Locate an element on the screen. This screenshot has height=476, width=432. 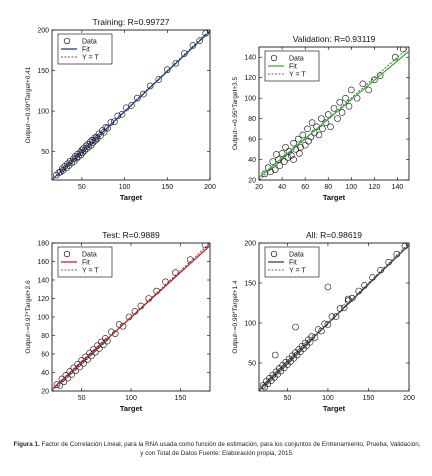
y-tick-label: 40 is located at coordinates (252, 160).